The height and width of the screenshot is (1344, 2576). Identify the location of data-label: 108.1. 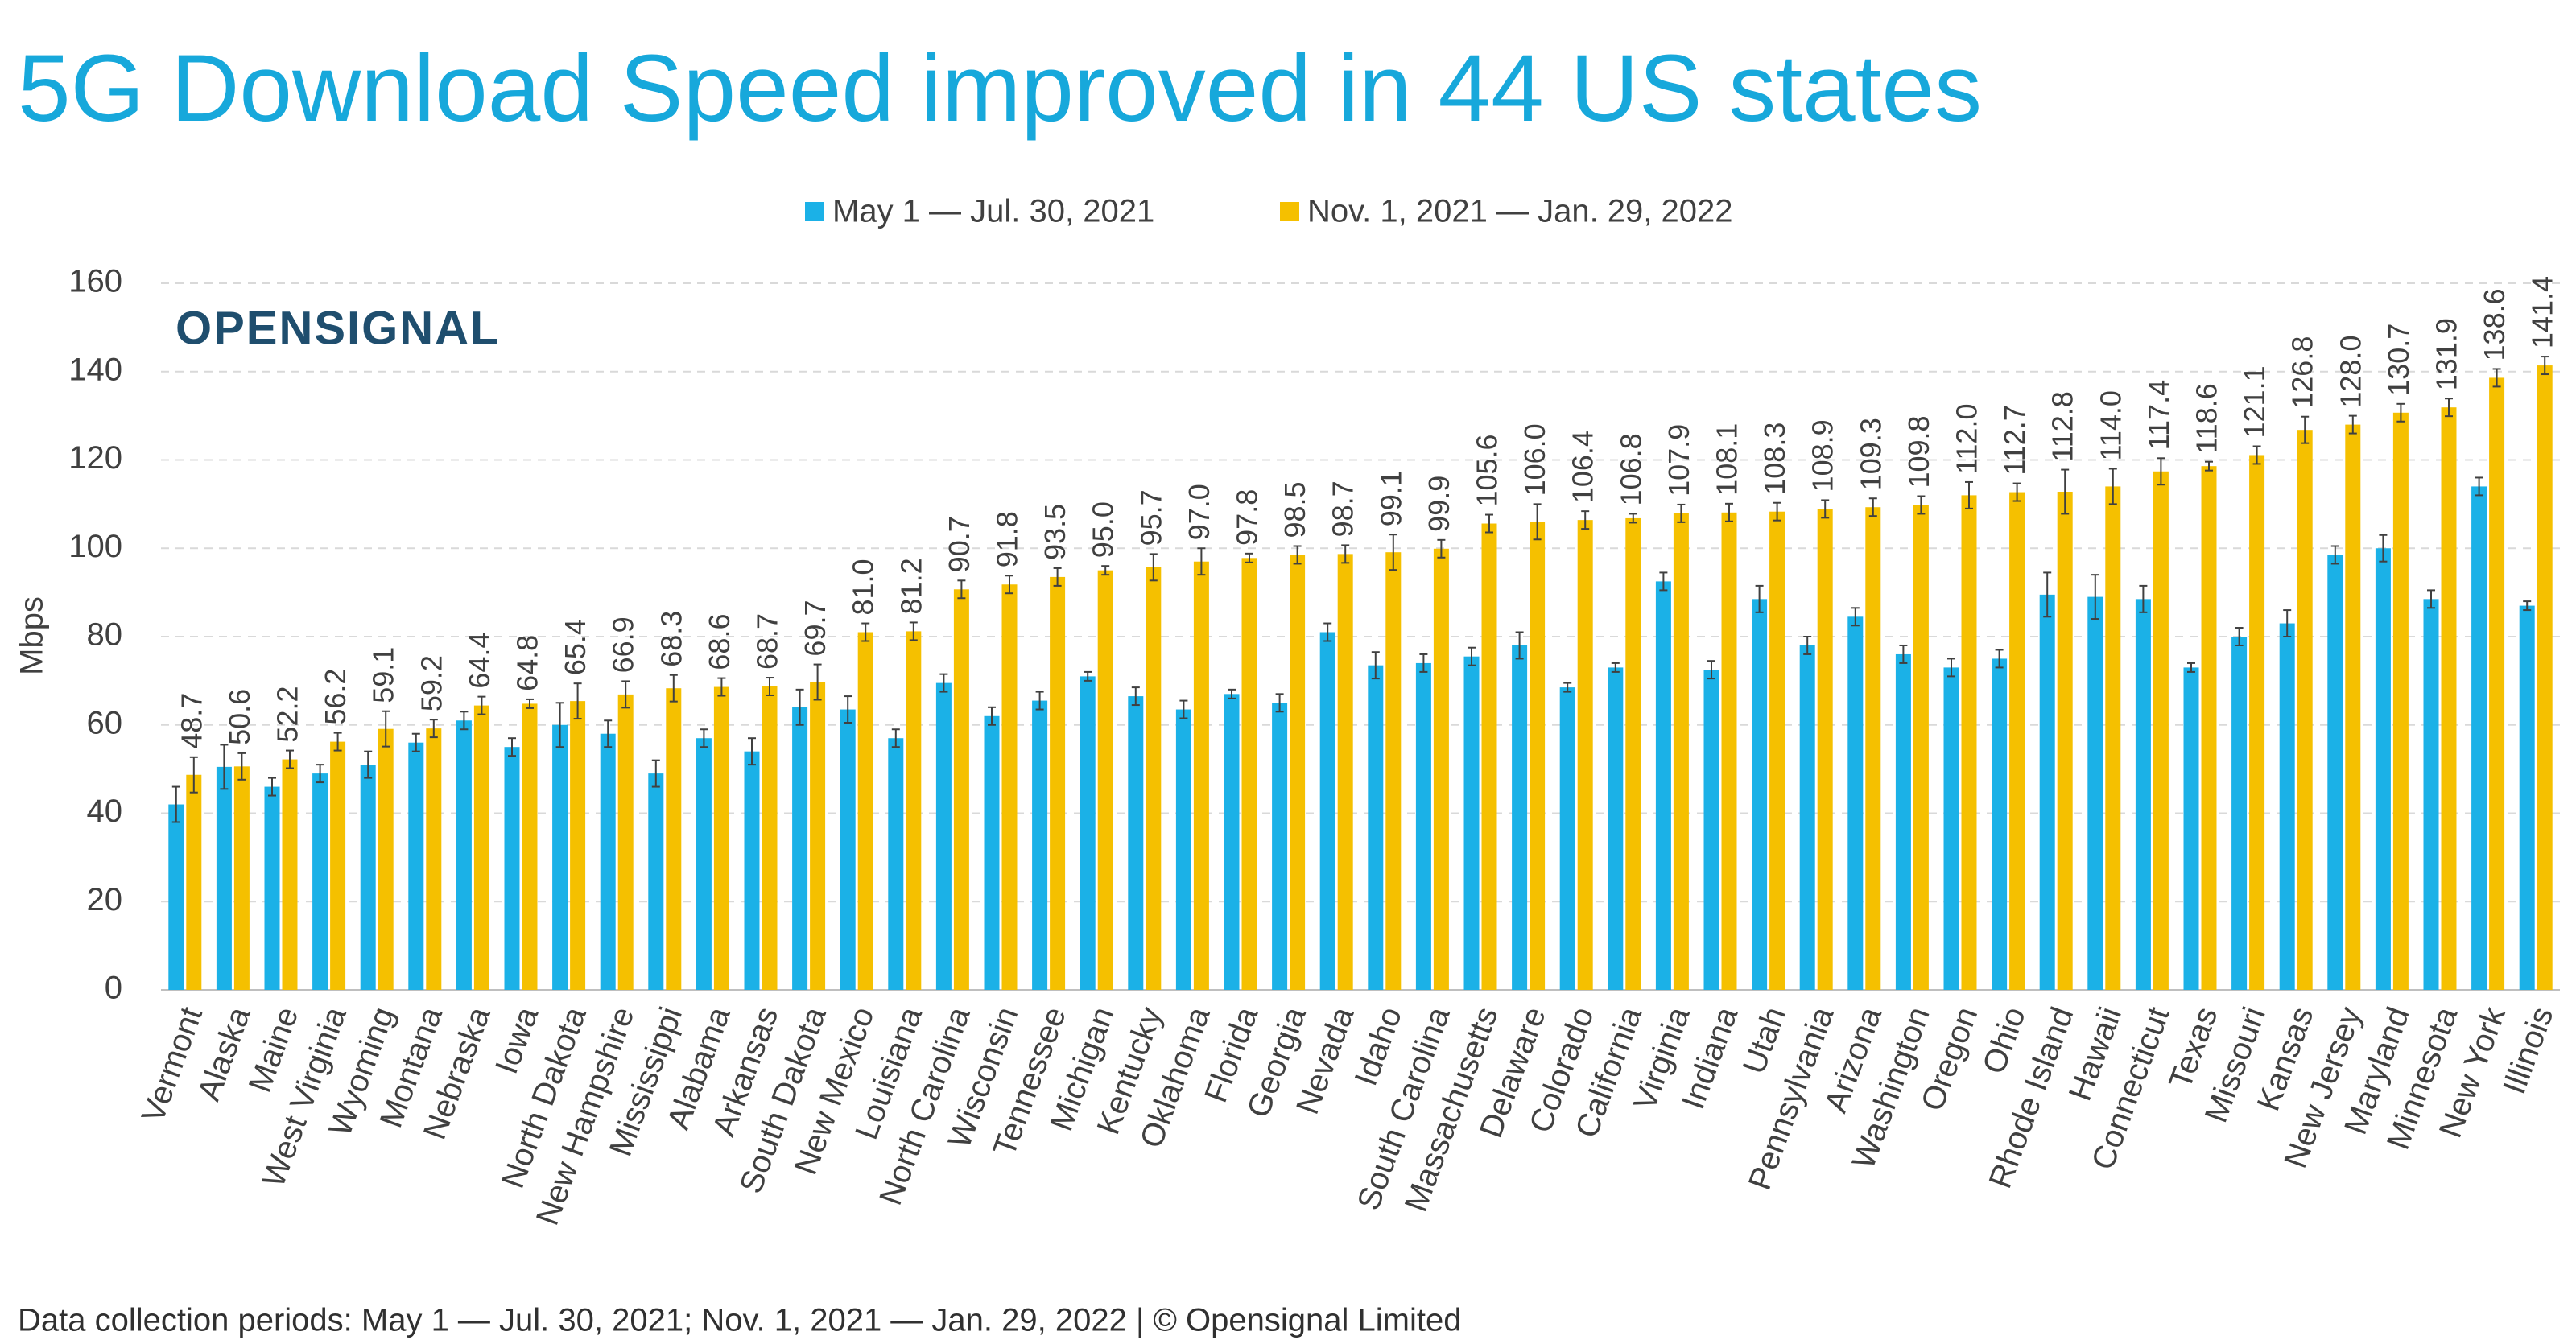
(1727, 459).